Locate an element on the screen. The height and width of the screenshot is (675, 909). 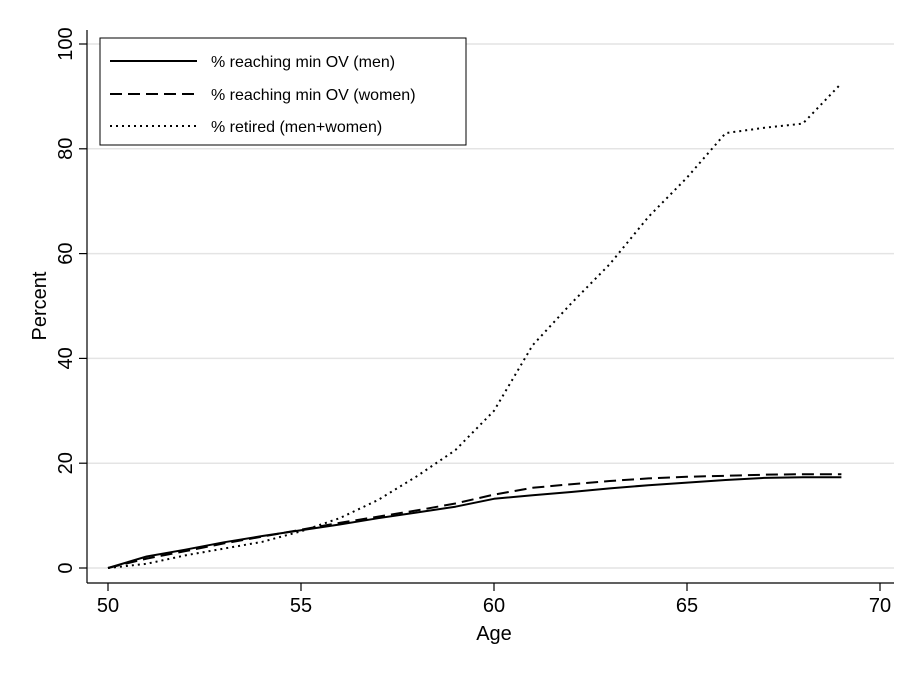
y-tick-label: 100 is located at coordinates (66, 43).